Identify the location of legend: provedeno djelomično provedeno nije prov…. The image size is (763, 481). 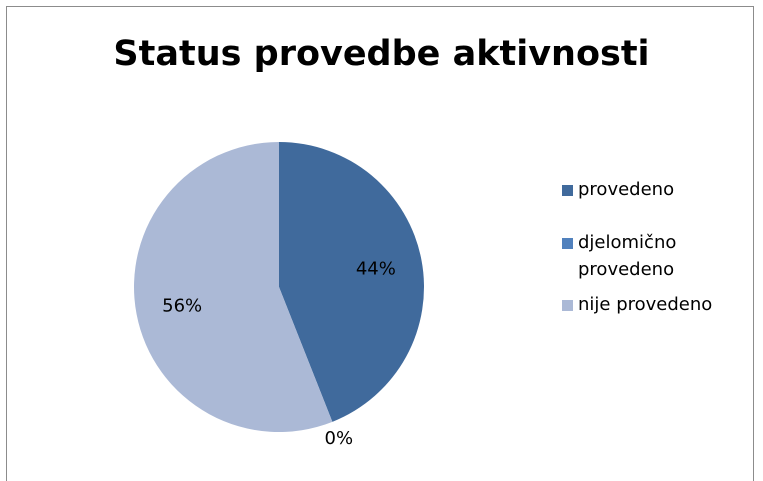
(659, 247).